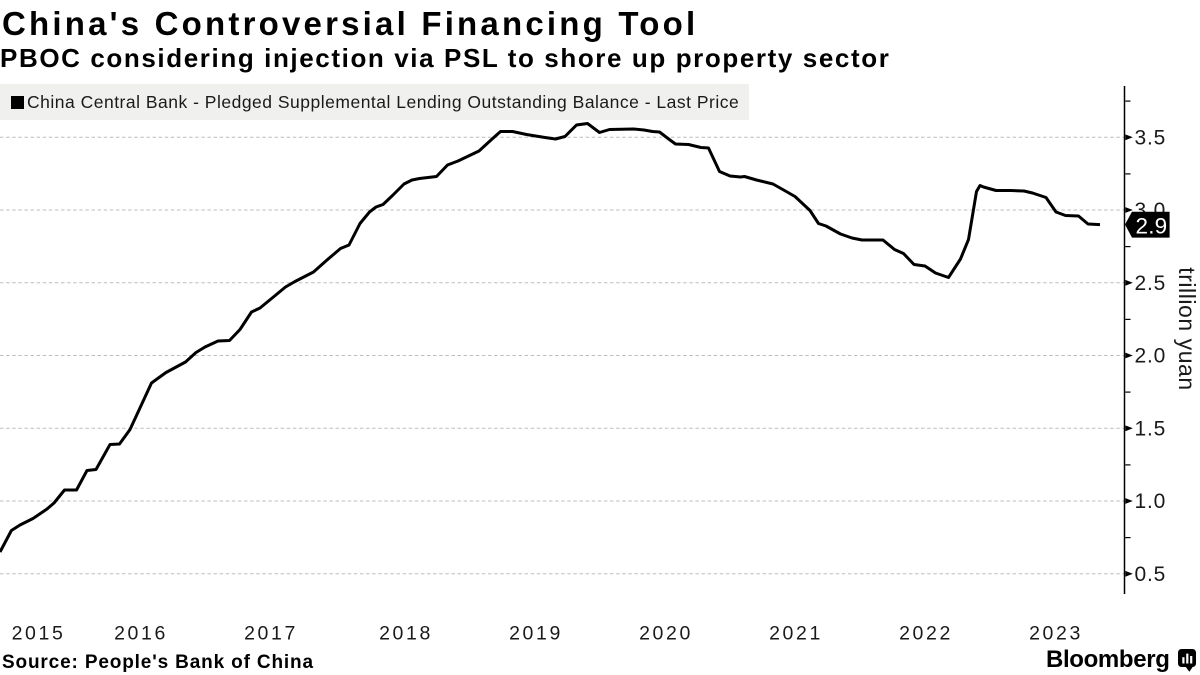 The width and height of the screenshot is (1200, 675). Describe the element at coordinates (796, 634) in the screenshot. I see `svg-text: 2021` at that location.